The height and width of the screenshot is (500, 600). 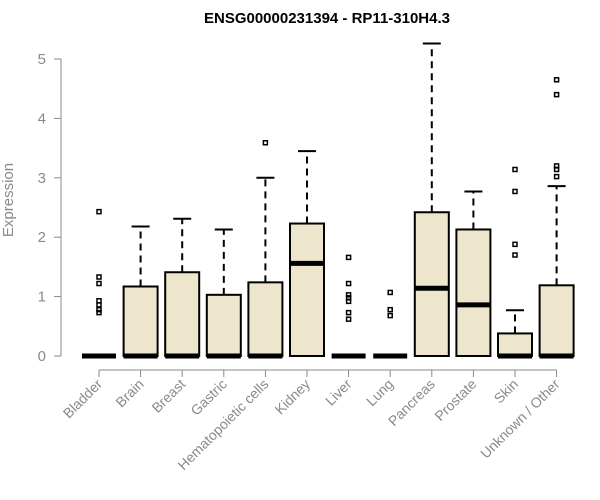 What do you see at coordinates (265, 249) in the screenshot?
I see `box-hematopoietic-cells` at bounding box center [265, 249].